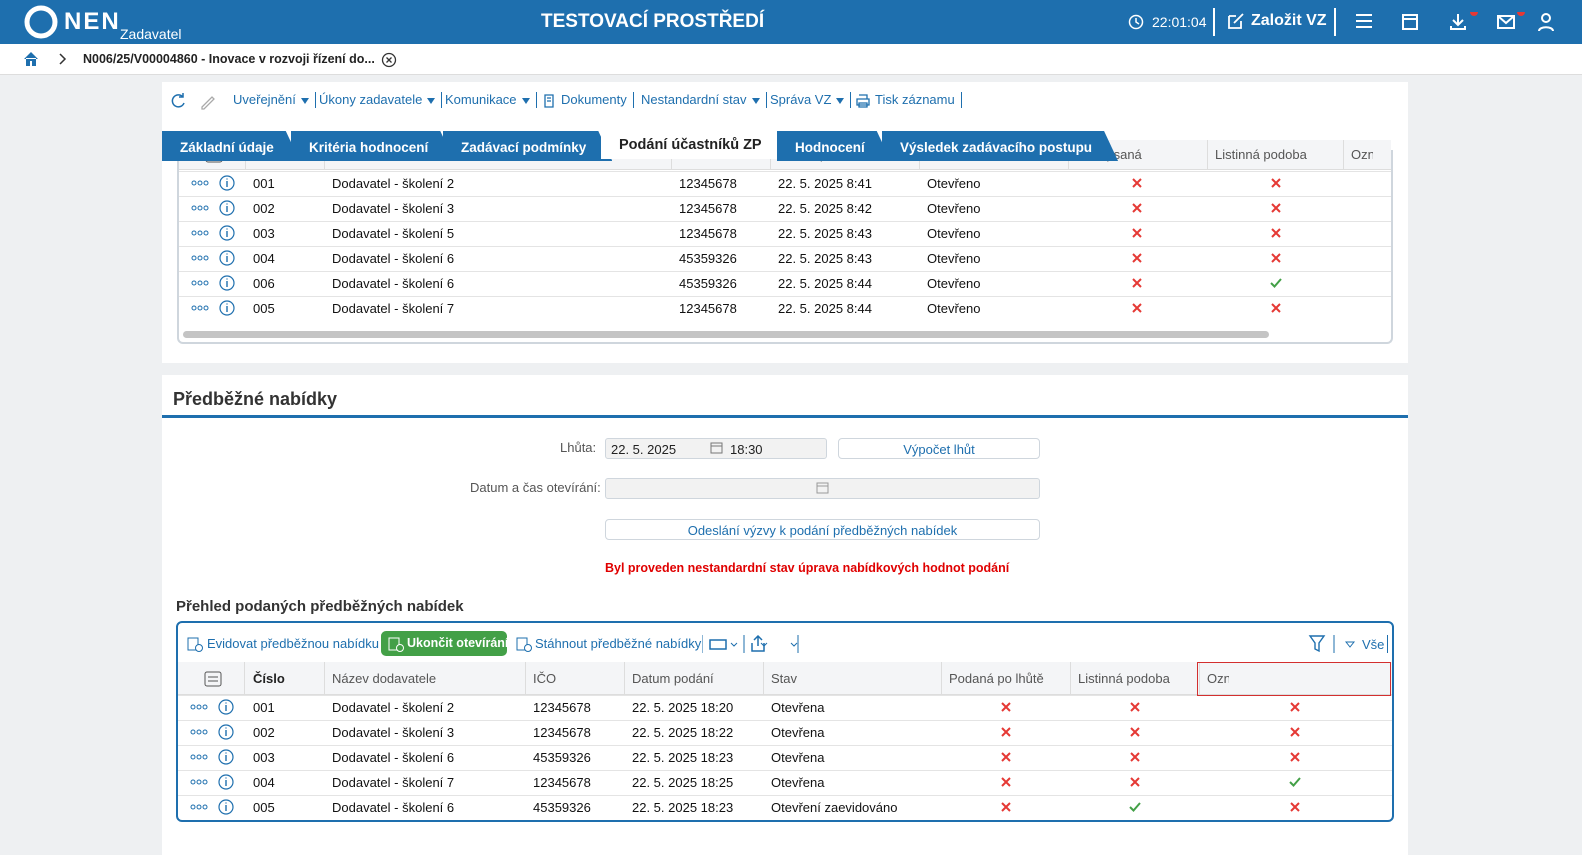 The image size is (1582, 855). Describe the element at coordinates (195, 644) in the screenshot. I see `action-icon` at that location.